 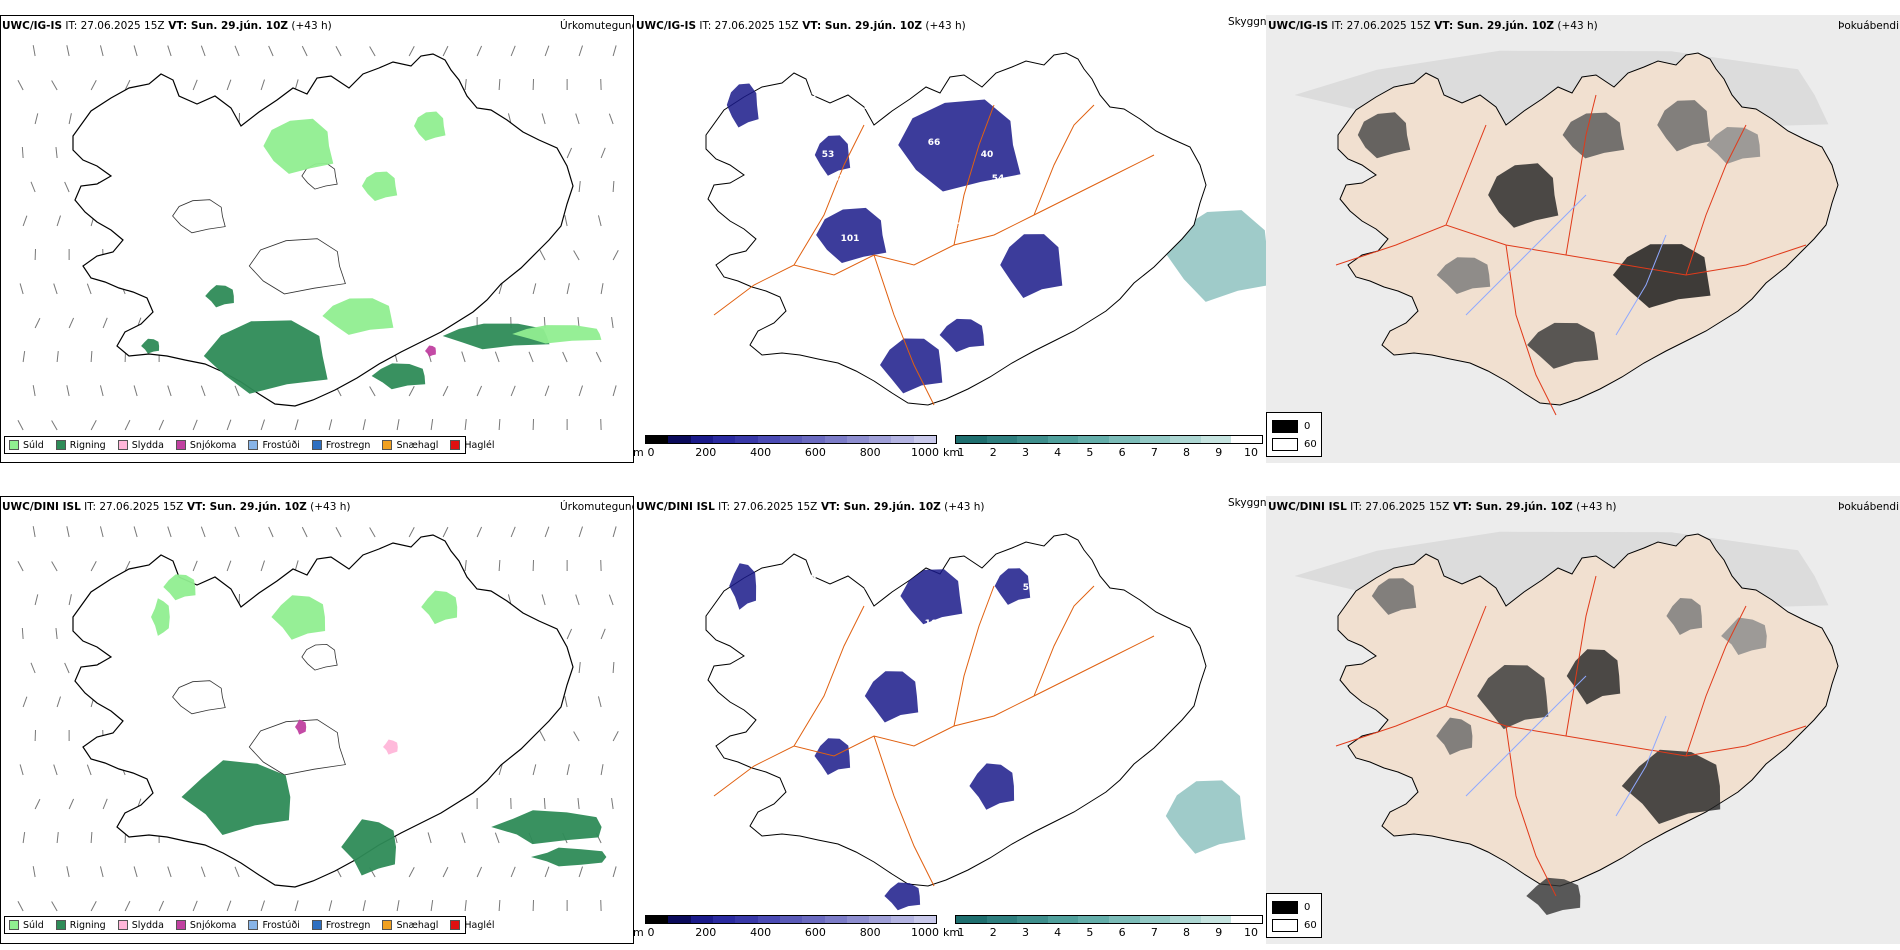 What do you see at coordinates (881, 131) in the screenshot?
I see `cloud-base-label: 81` at bounding box center [881, 131].